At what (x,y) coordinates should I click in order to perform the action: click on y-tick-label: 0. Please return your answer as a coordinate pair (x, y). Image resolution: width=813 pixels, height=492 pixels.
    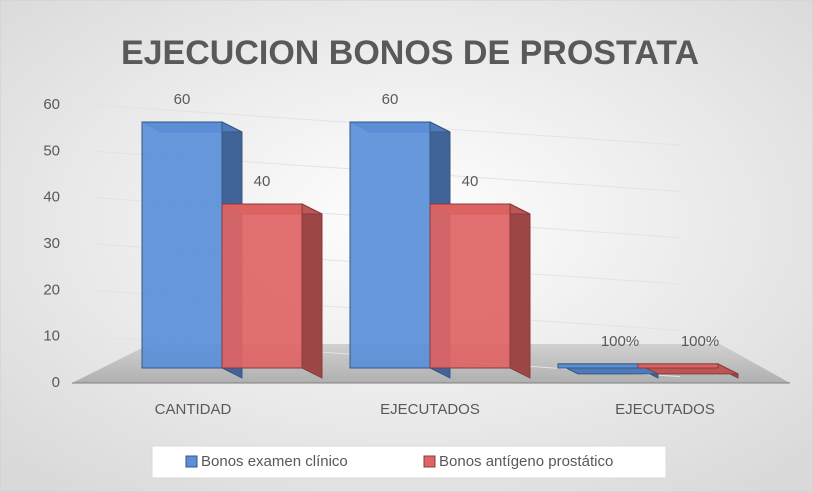
    Looking at the image, I should click on (56, 382).